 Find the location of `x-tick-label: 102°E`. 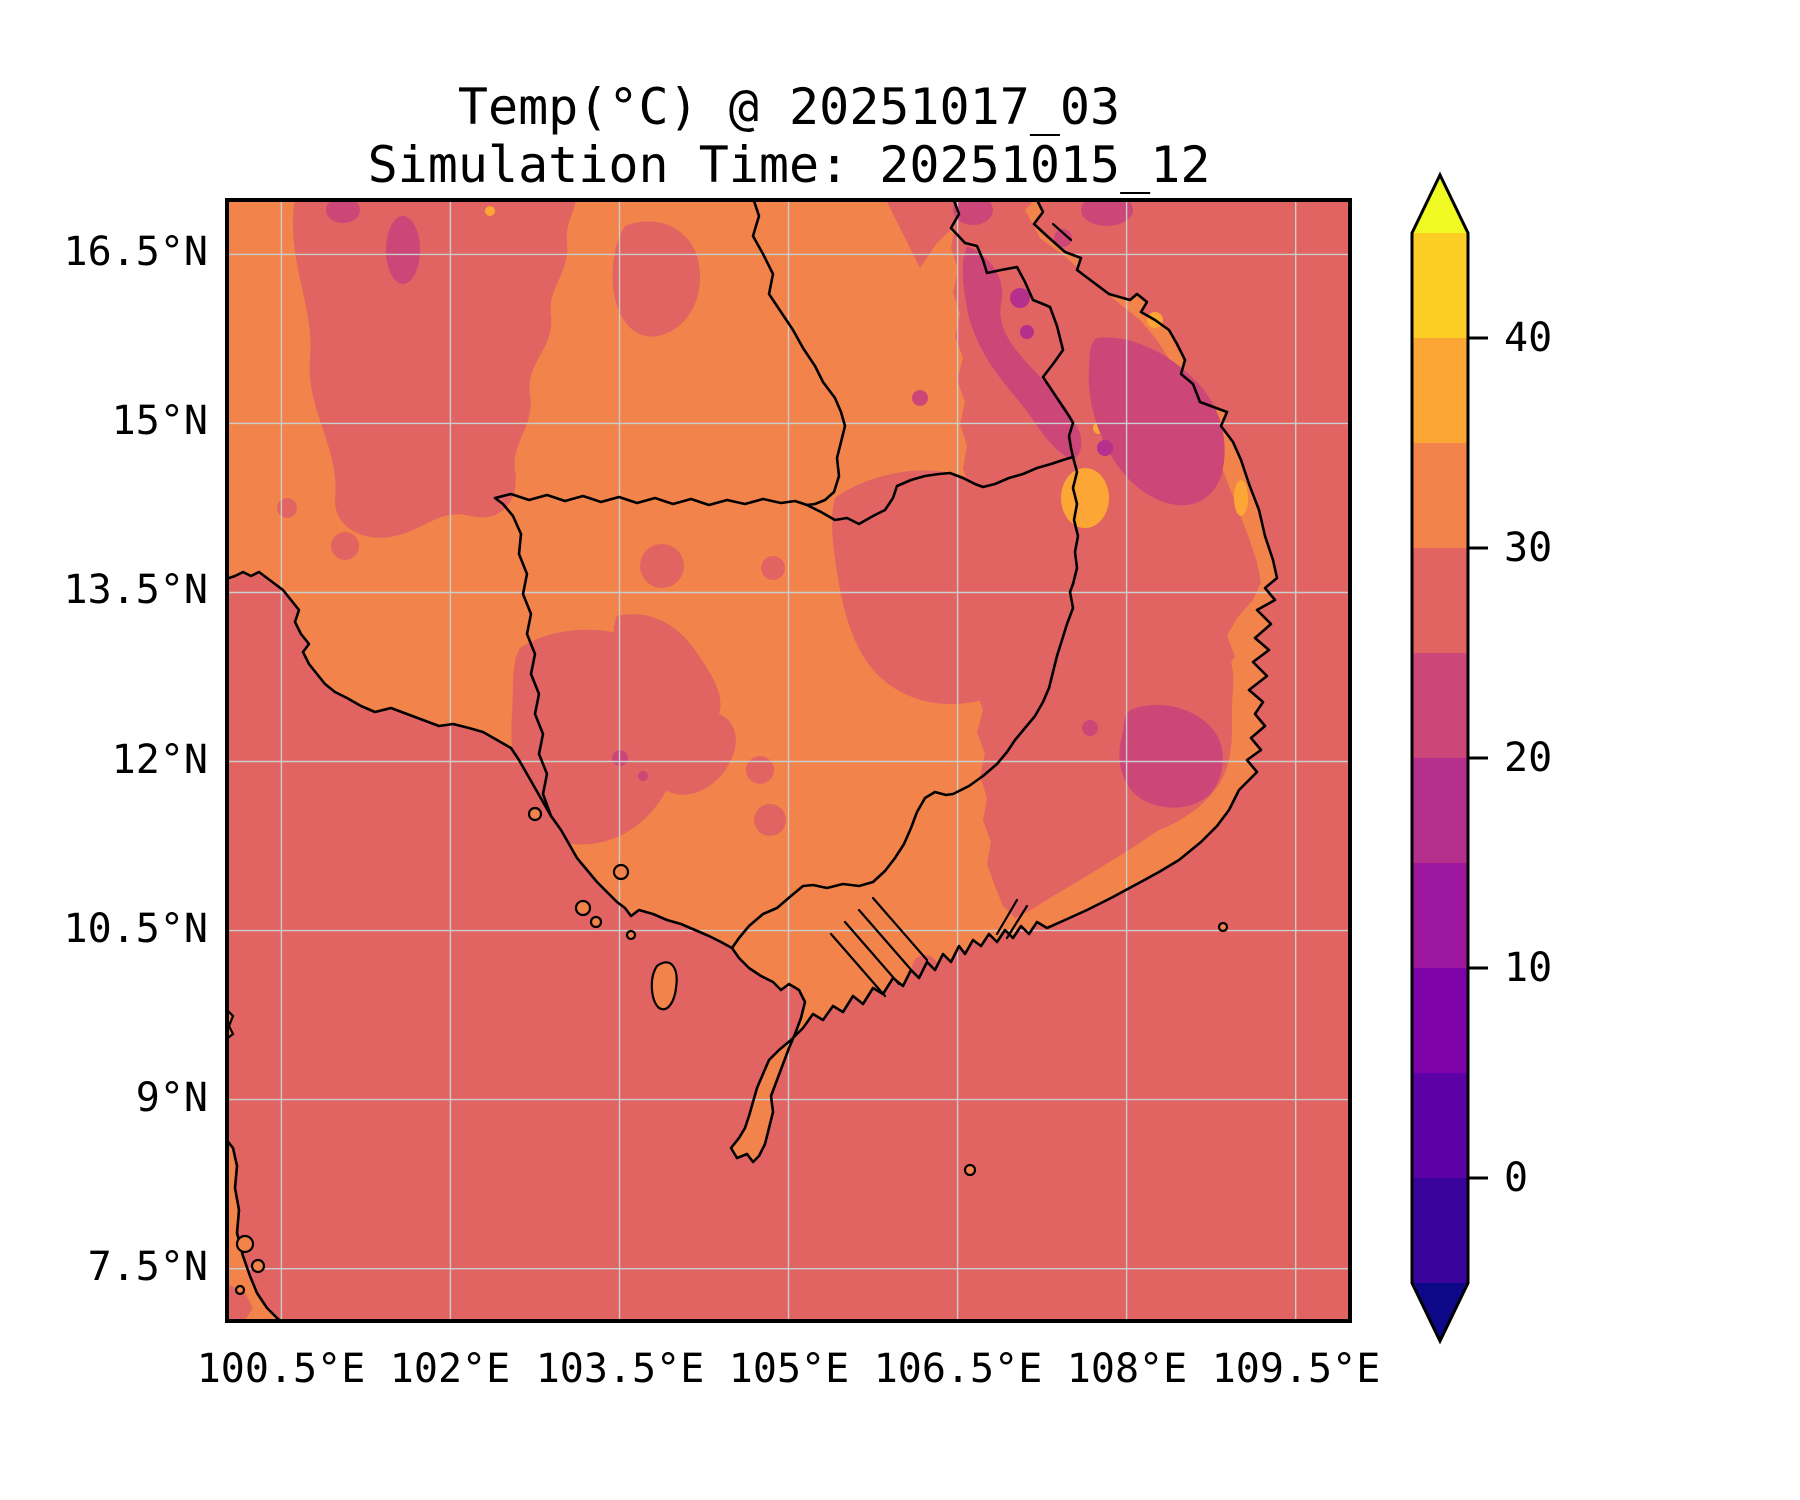

x-tick-label: 102°E is located at coordinates (450, 1369).